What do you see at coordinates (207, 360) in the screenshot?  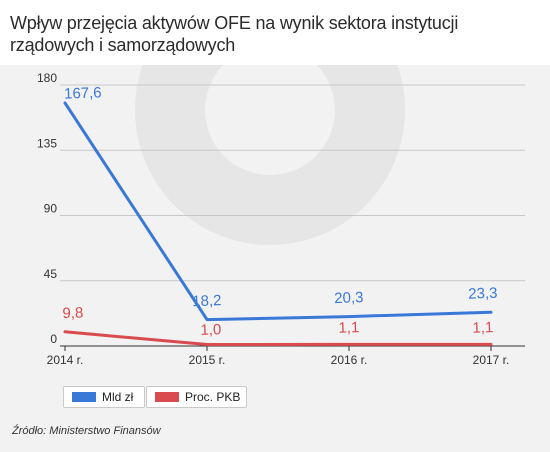 I see `x-tick-label: 2015 r.` at bounding box center [207, 360].